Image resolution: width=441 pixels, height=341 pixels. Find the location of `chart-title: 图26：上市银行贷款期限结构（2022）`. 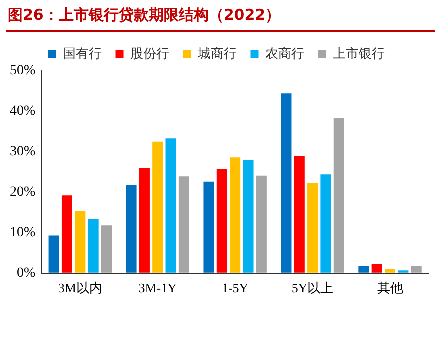

chart-title: 图26：上市银行贷款期限结构（2022） is located at coordinates (144, 15).